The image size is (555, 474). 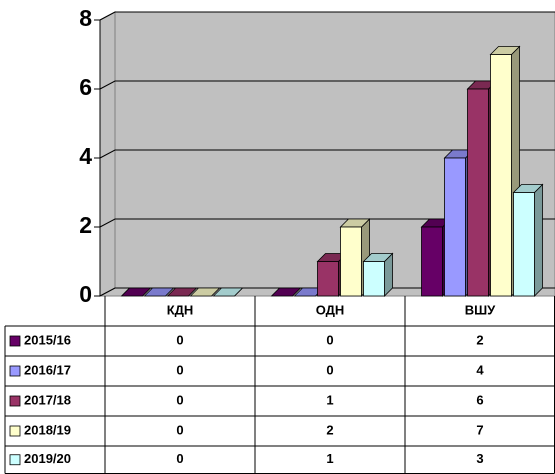 I want to click on y-tick-label: 0, so click(x=85, y=294).